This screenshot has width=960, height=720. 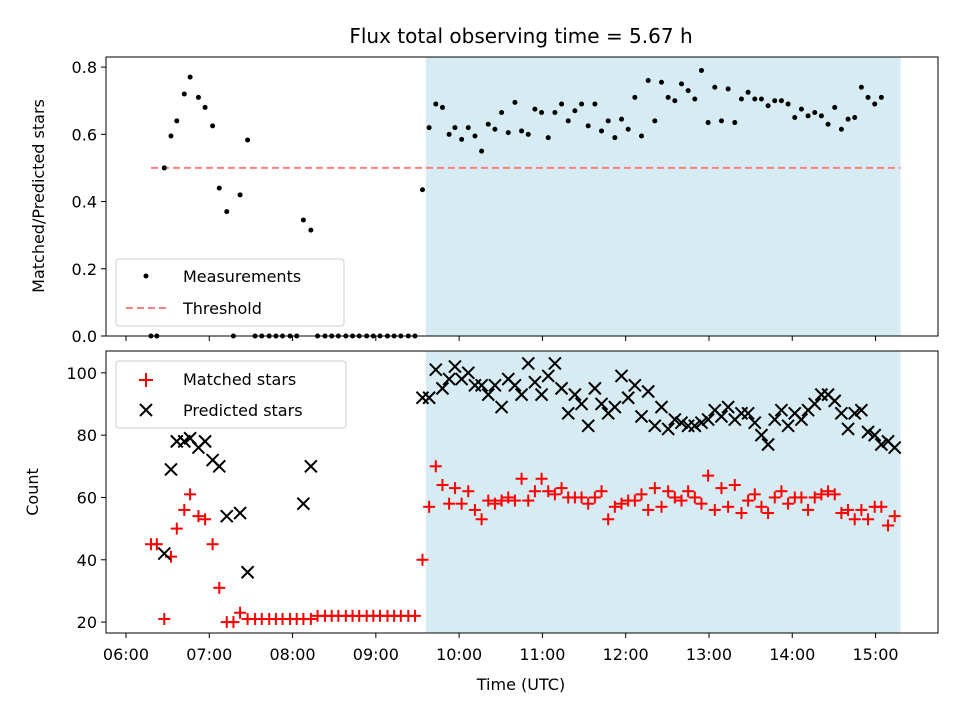 What do you see at coordinates (146, 276) in the screenshot?
I see `legend-measurements-marker` at bounding box center [146, 276].